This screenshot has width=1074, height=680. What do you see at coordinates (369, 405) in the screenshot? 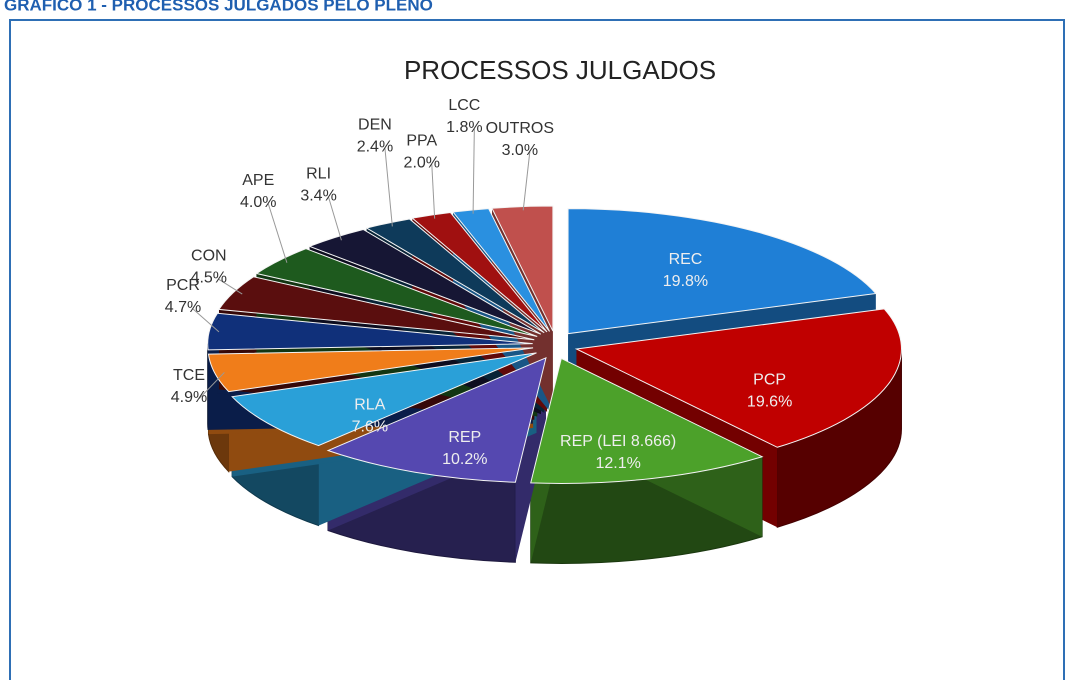
I see `slice-label: RLA` at bounding box center [369, 405].